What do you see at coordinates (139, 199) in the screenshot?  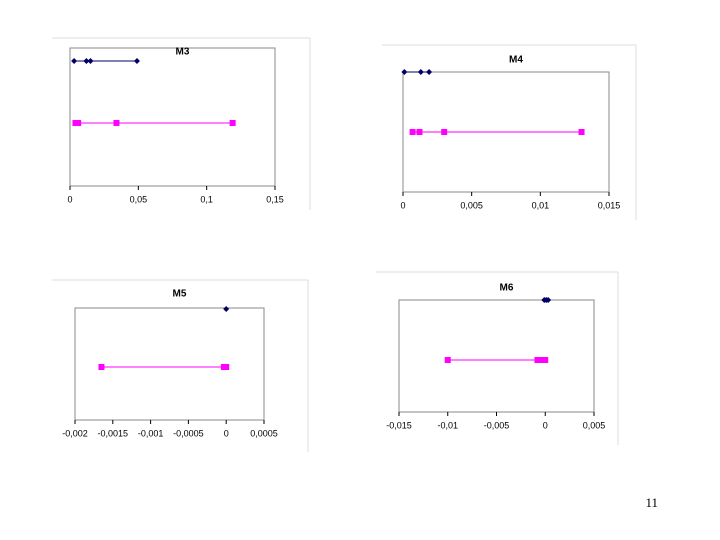 I see `x-tick-label: 0,05` at bounding box center [139, 199].